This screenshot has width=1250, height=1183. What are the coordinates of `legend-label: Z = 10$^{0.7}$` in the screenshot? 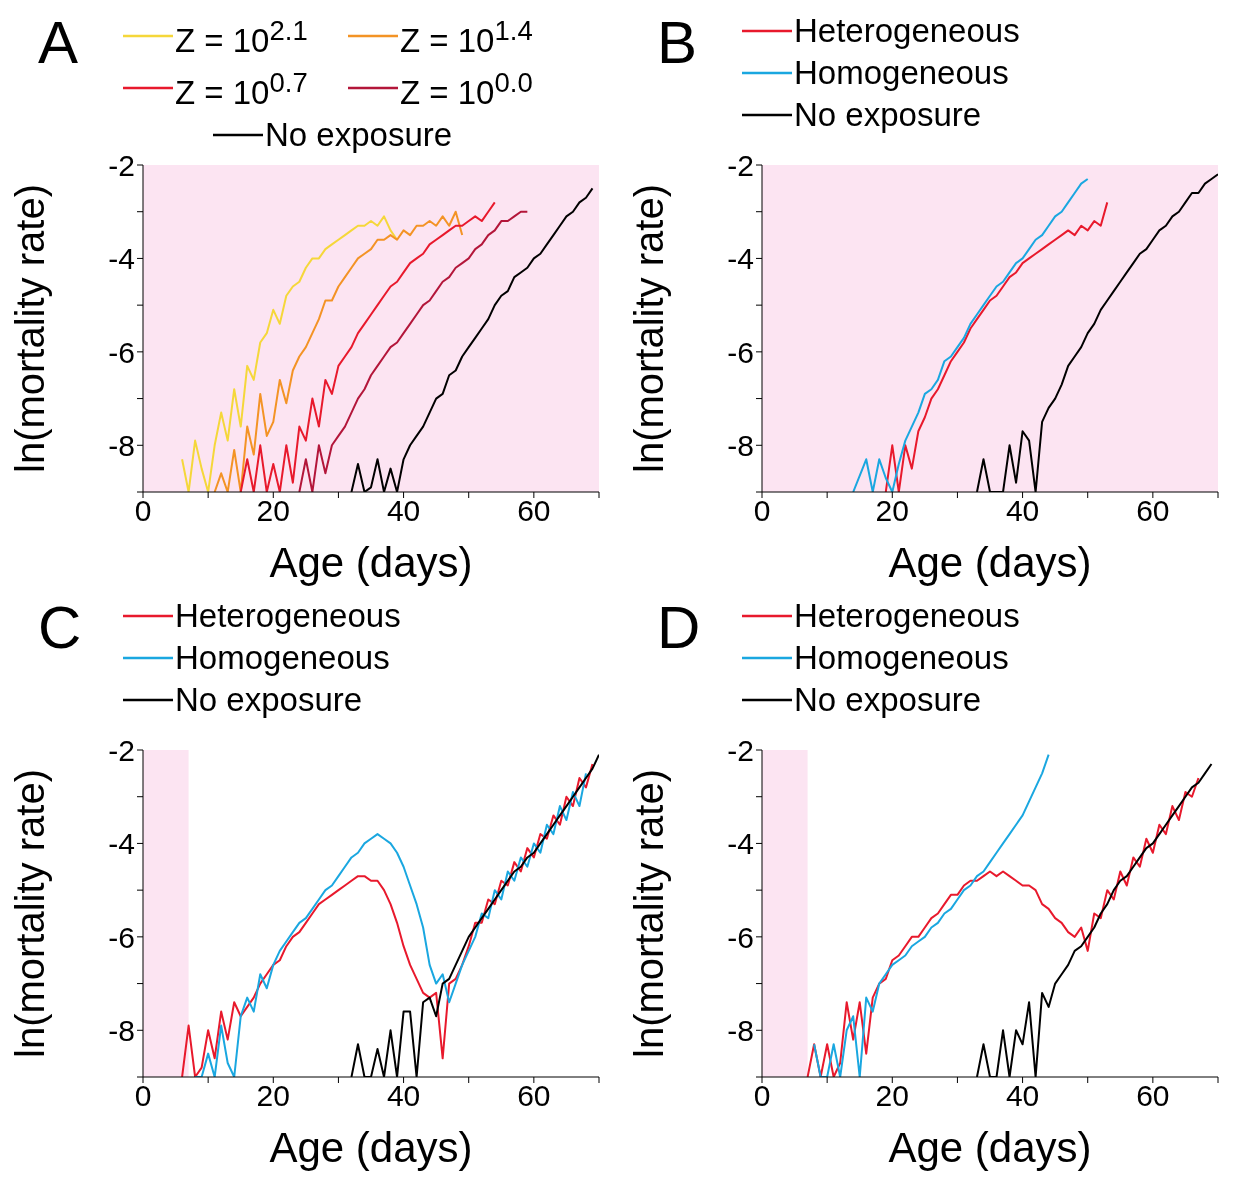 It's located at (241, 89).